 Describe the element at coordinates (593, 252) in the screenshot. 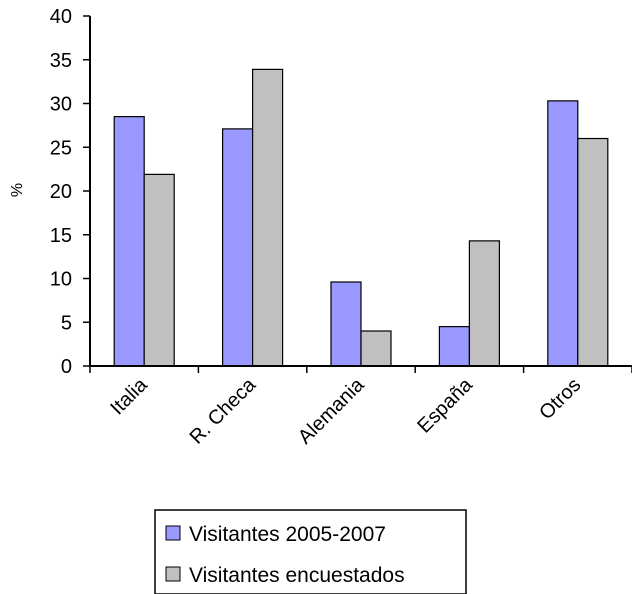

I see `bar-series-2-otros` at that location.